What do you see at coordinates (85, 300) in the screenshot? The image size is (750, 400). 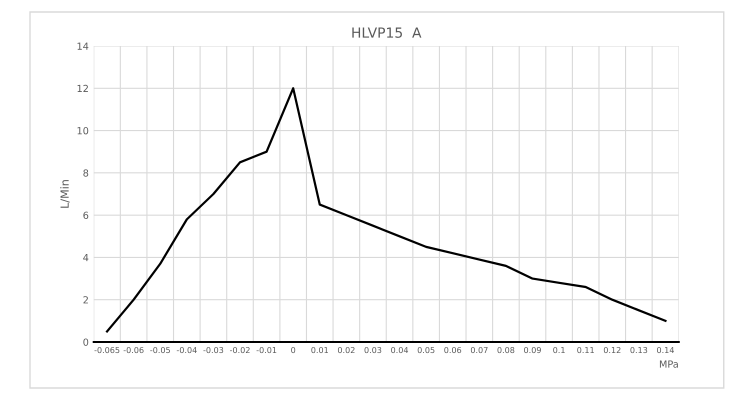 I see `y-tick-label: 2` at bounding box center [85, 300].